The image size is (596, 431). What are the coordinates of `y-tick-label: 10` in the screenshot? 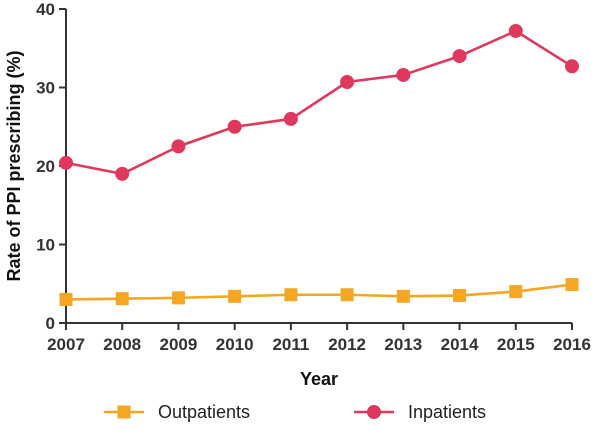 It's located at (45, 245).